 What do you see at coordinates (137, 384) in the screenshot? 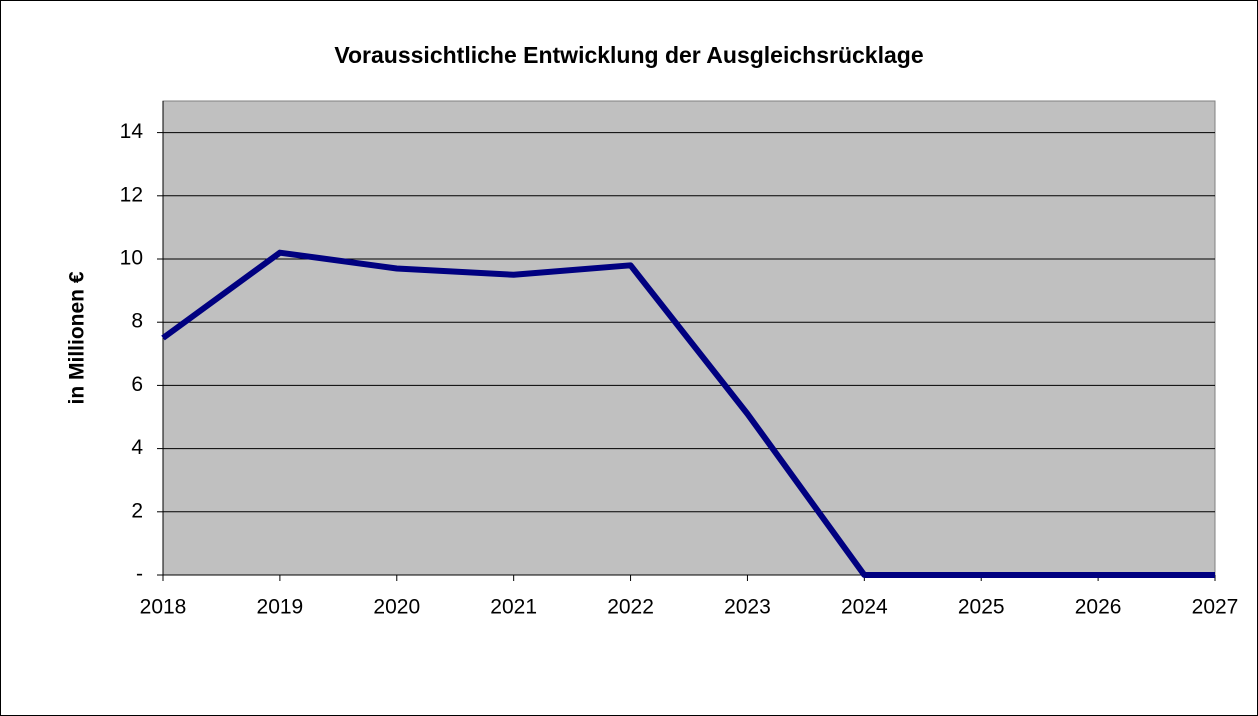
I see `y-tick-label: 6` at bounding box center [137, 384].